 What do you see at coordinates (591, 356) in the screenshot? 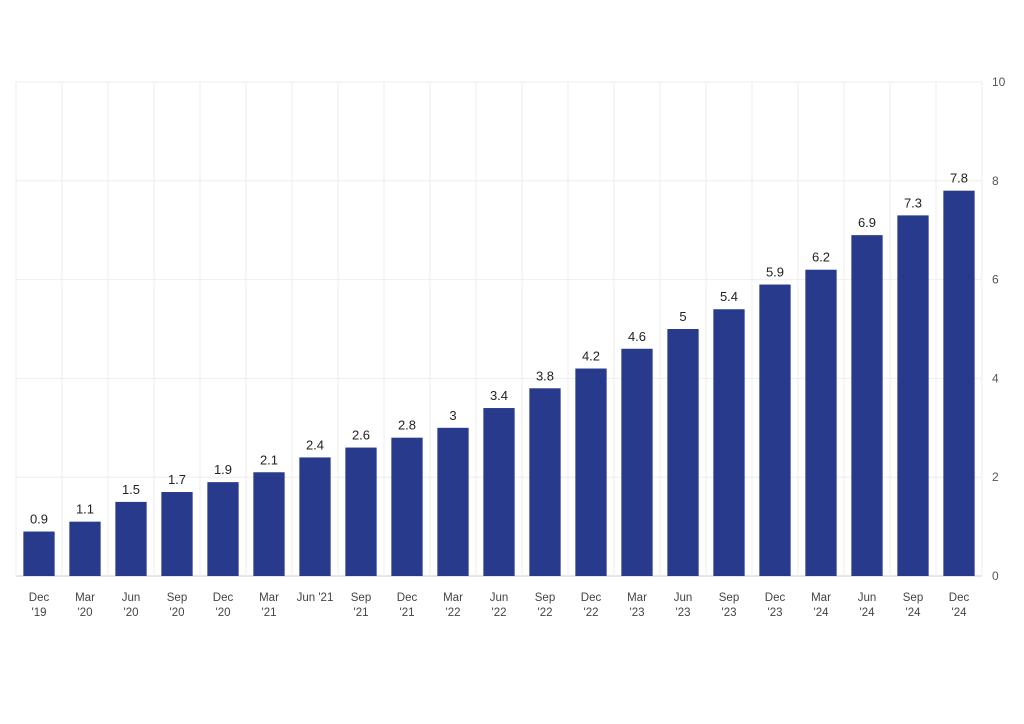
I see `data-label: 4.2` at bounding box center [591, 356].